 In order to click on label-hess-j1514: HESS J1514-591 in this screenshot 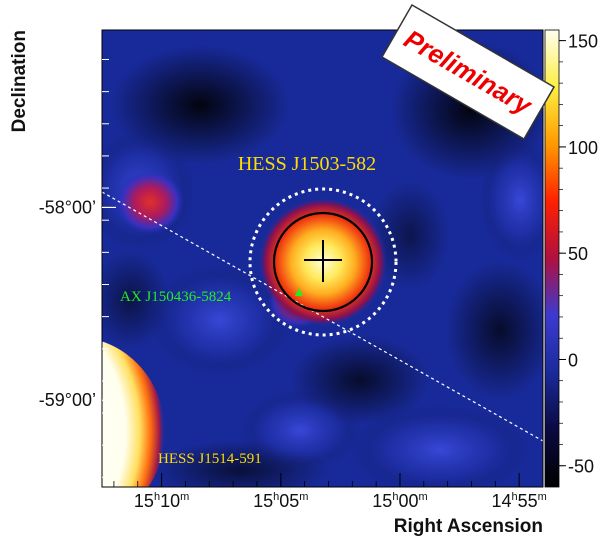, I will do `click(210, 459)`.